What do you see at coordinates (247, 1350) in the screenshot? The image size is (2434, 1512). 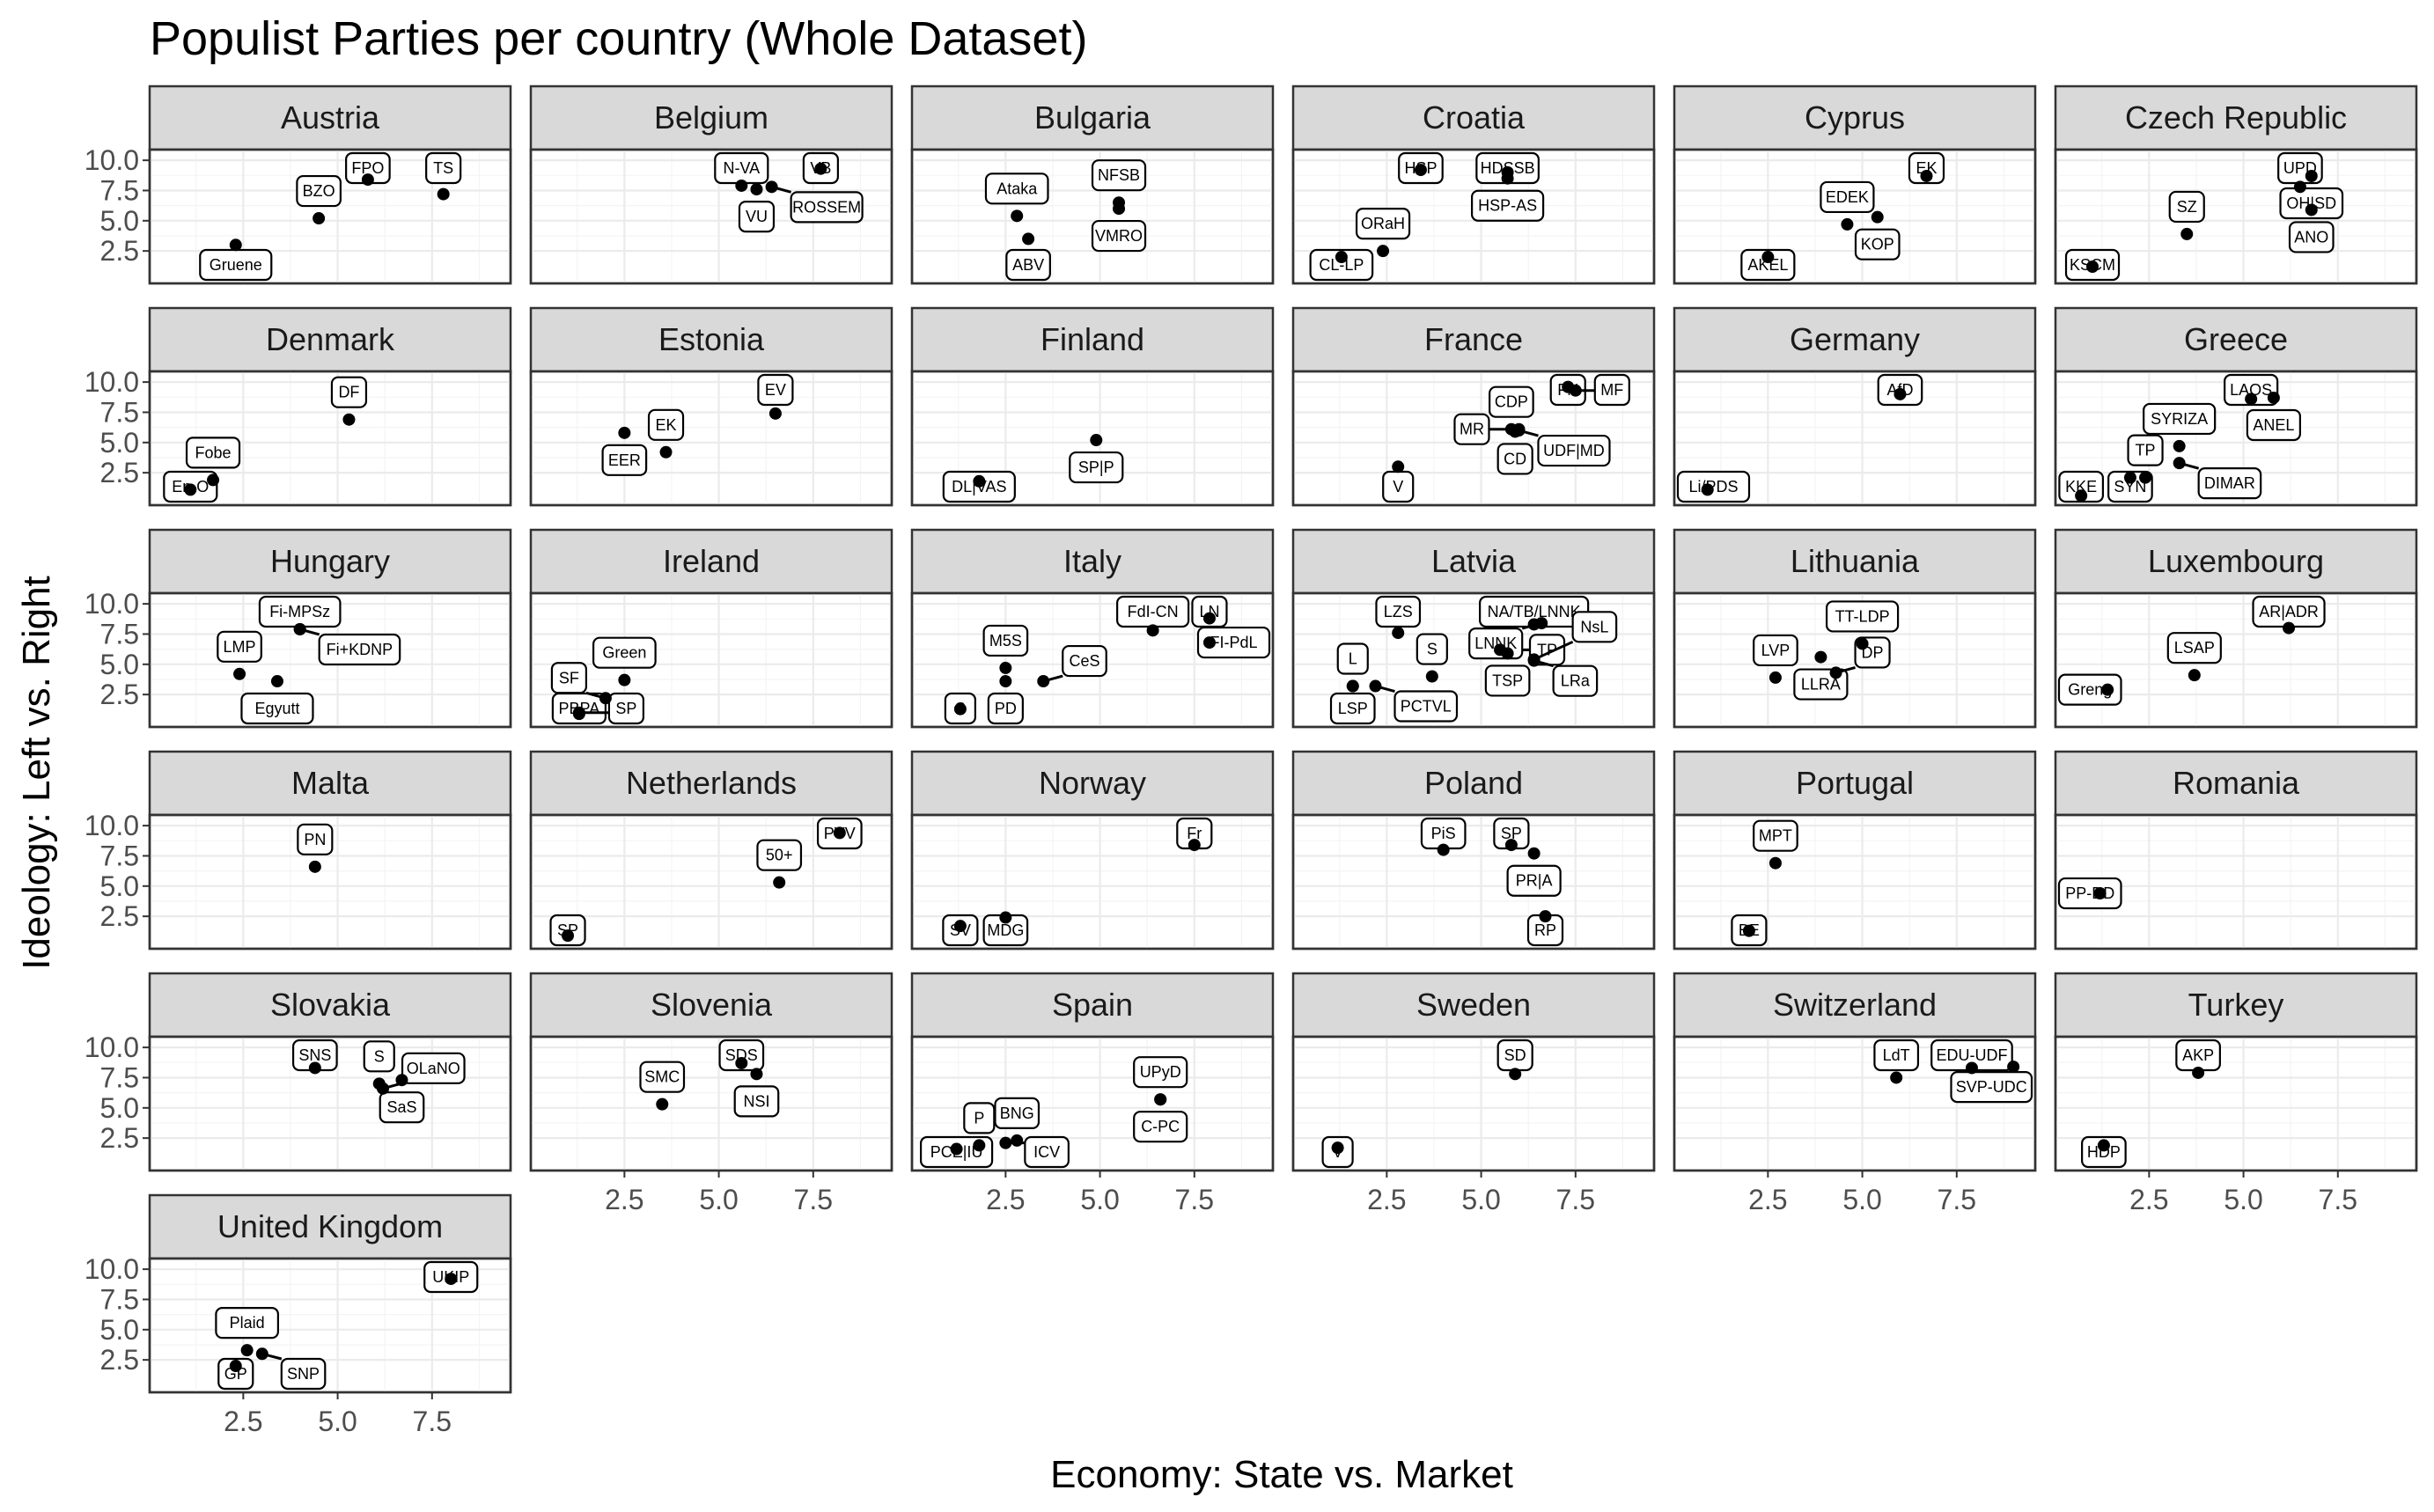 I see `data-point-plaid` at bounding box center [247, 1350].